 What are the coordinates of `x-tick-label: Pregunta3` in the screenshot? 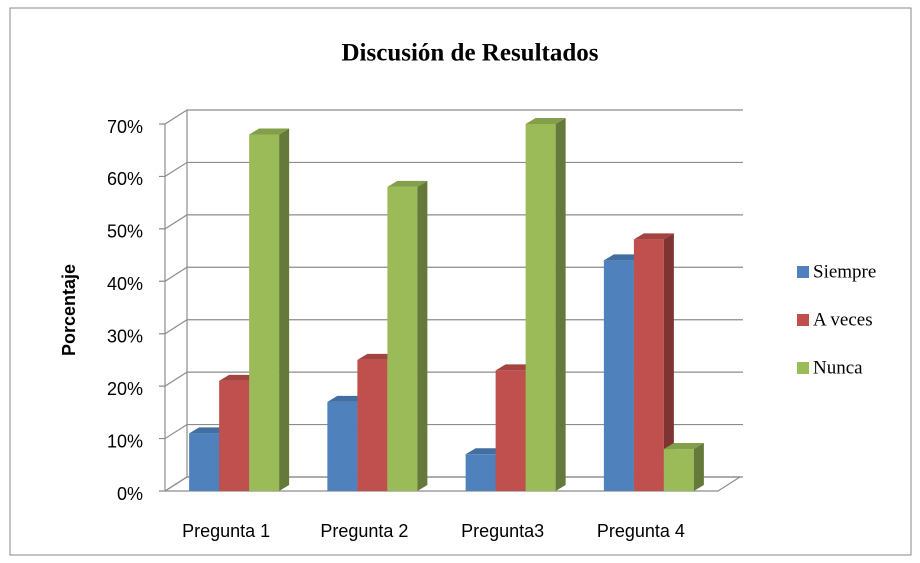 It's located at (502, 531).